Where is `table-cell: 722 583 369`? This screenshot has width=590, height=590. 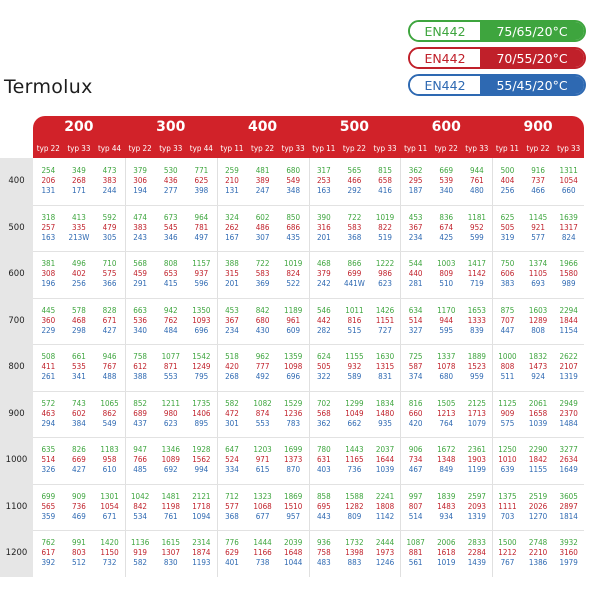 table-cell: 722 583 369 is located at coordinates (262, 274).